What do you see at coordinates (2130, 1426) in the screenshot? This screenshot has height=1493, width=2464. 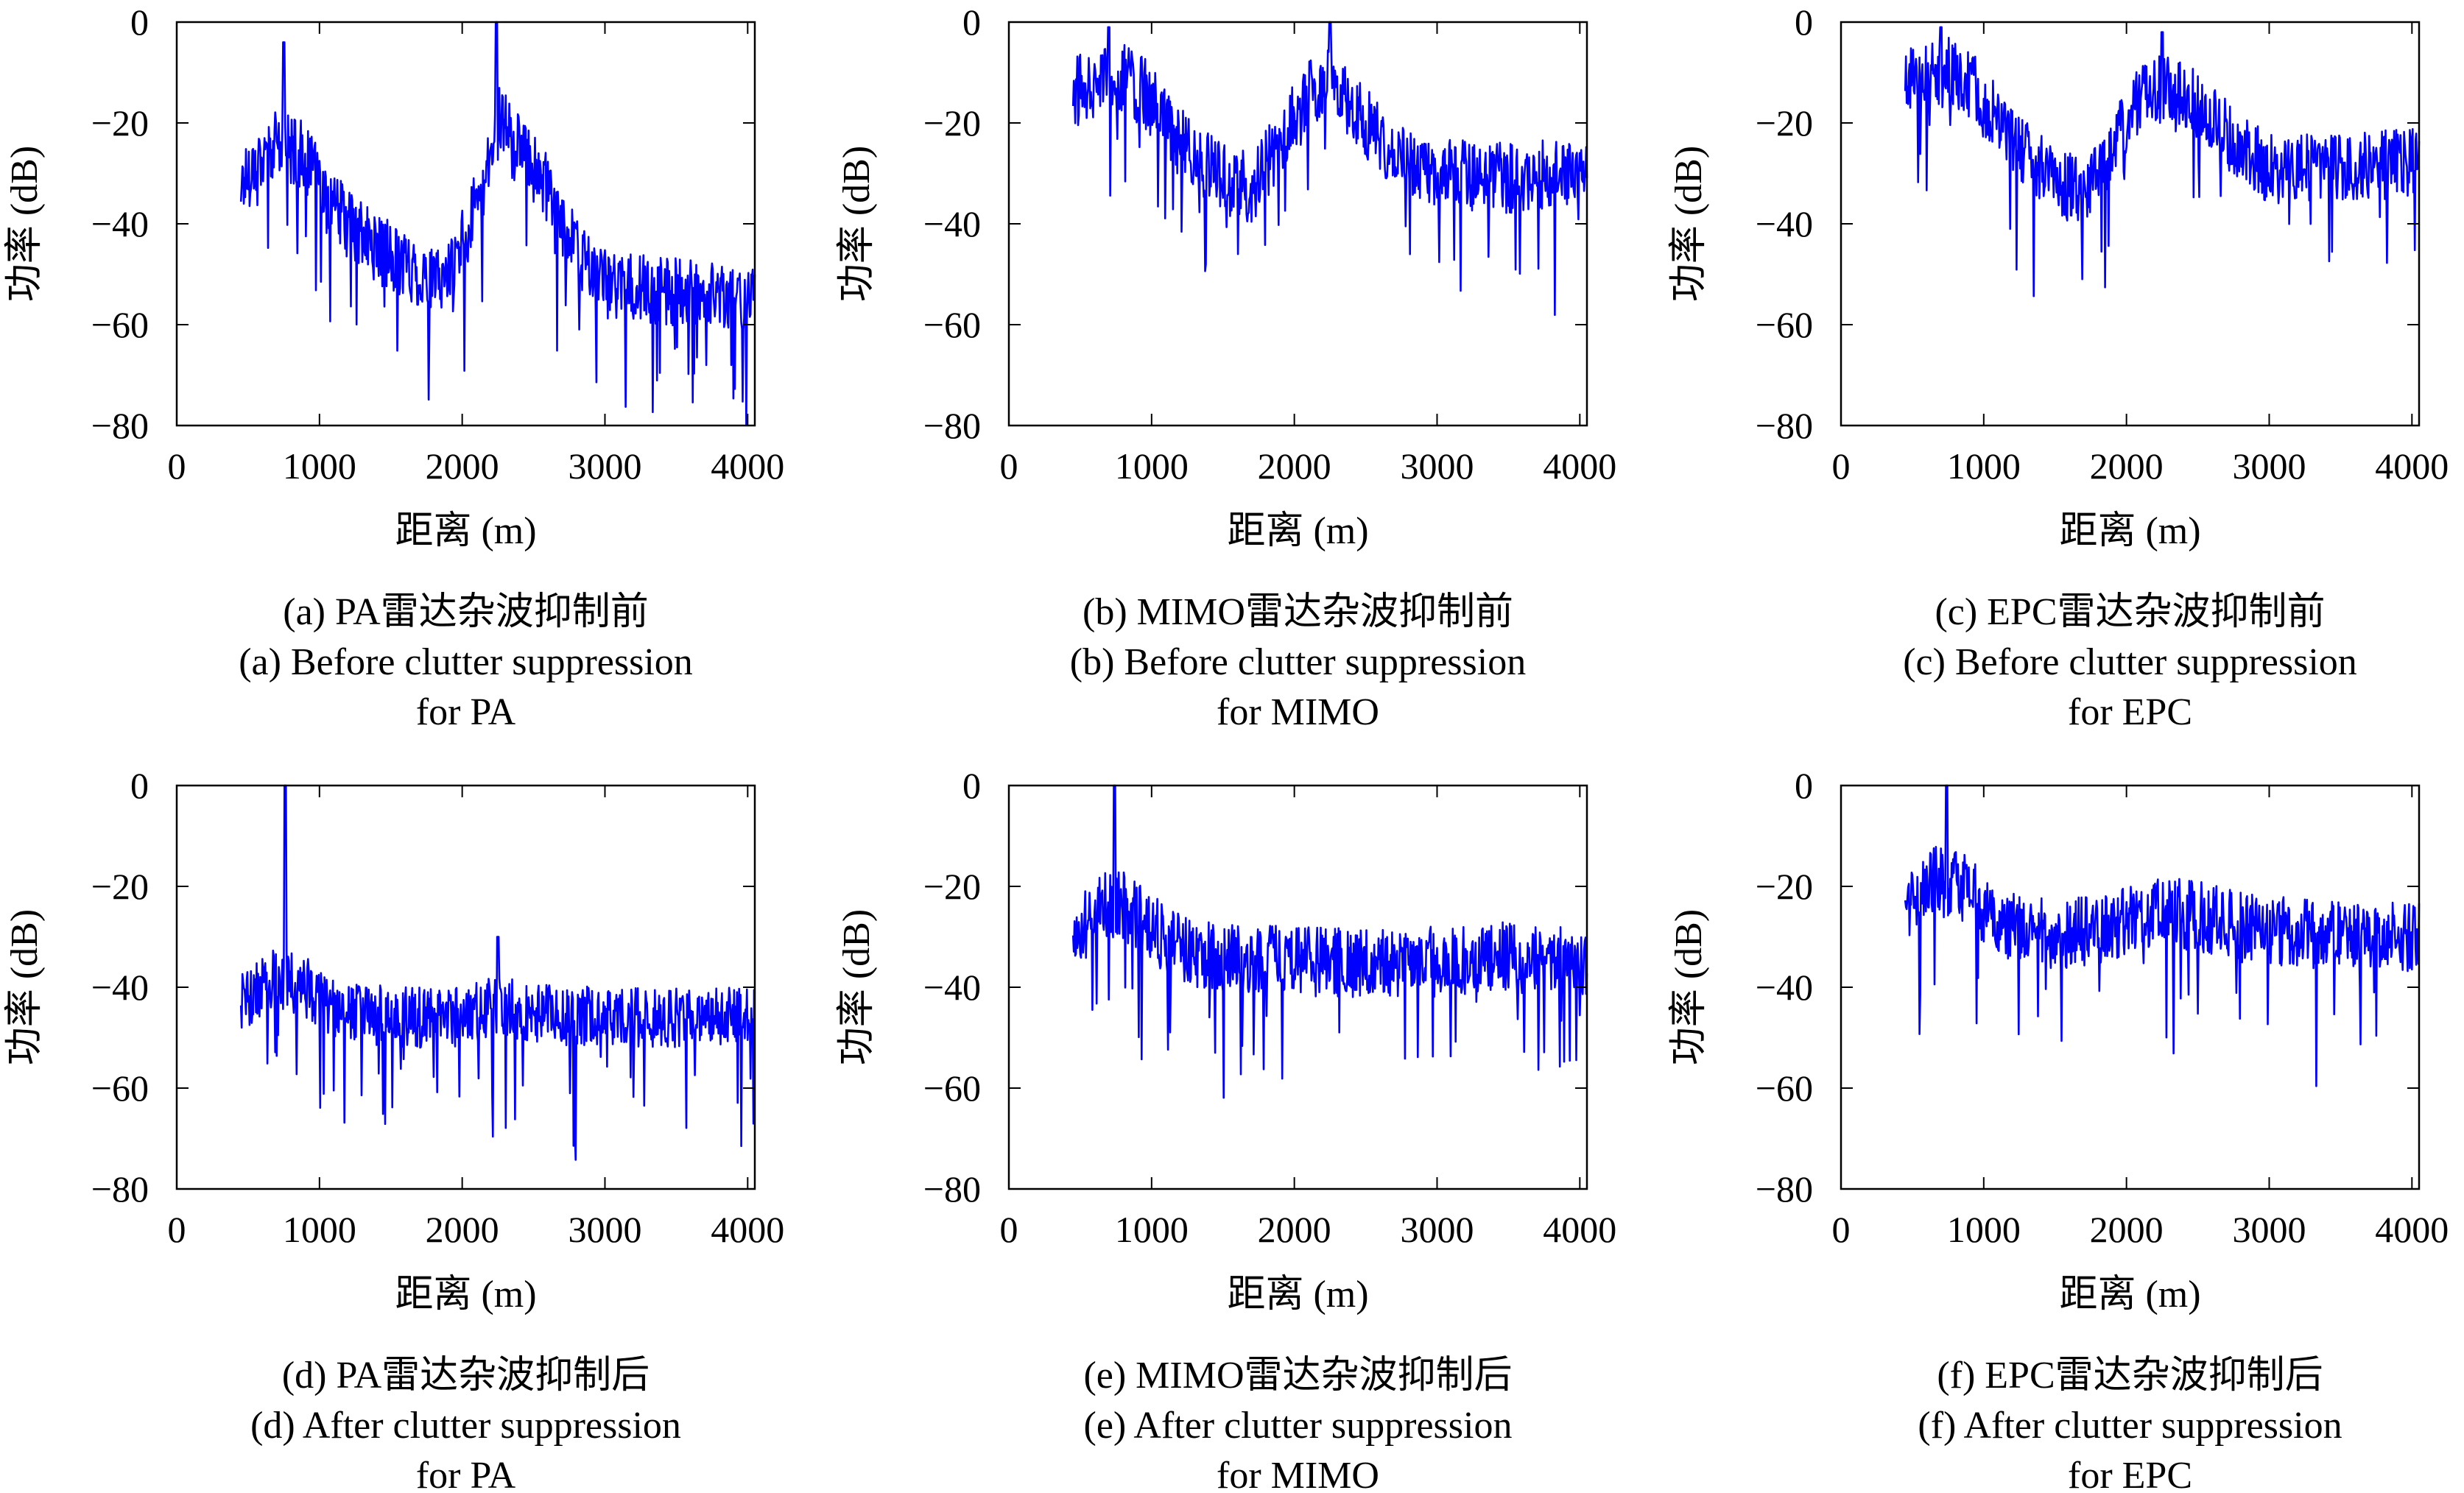 I see `caption-line-2: (f) After clutter suppression` at bounding box center [2130, 1426].